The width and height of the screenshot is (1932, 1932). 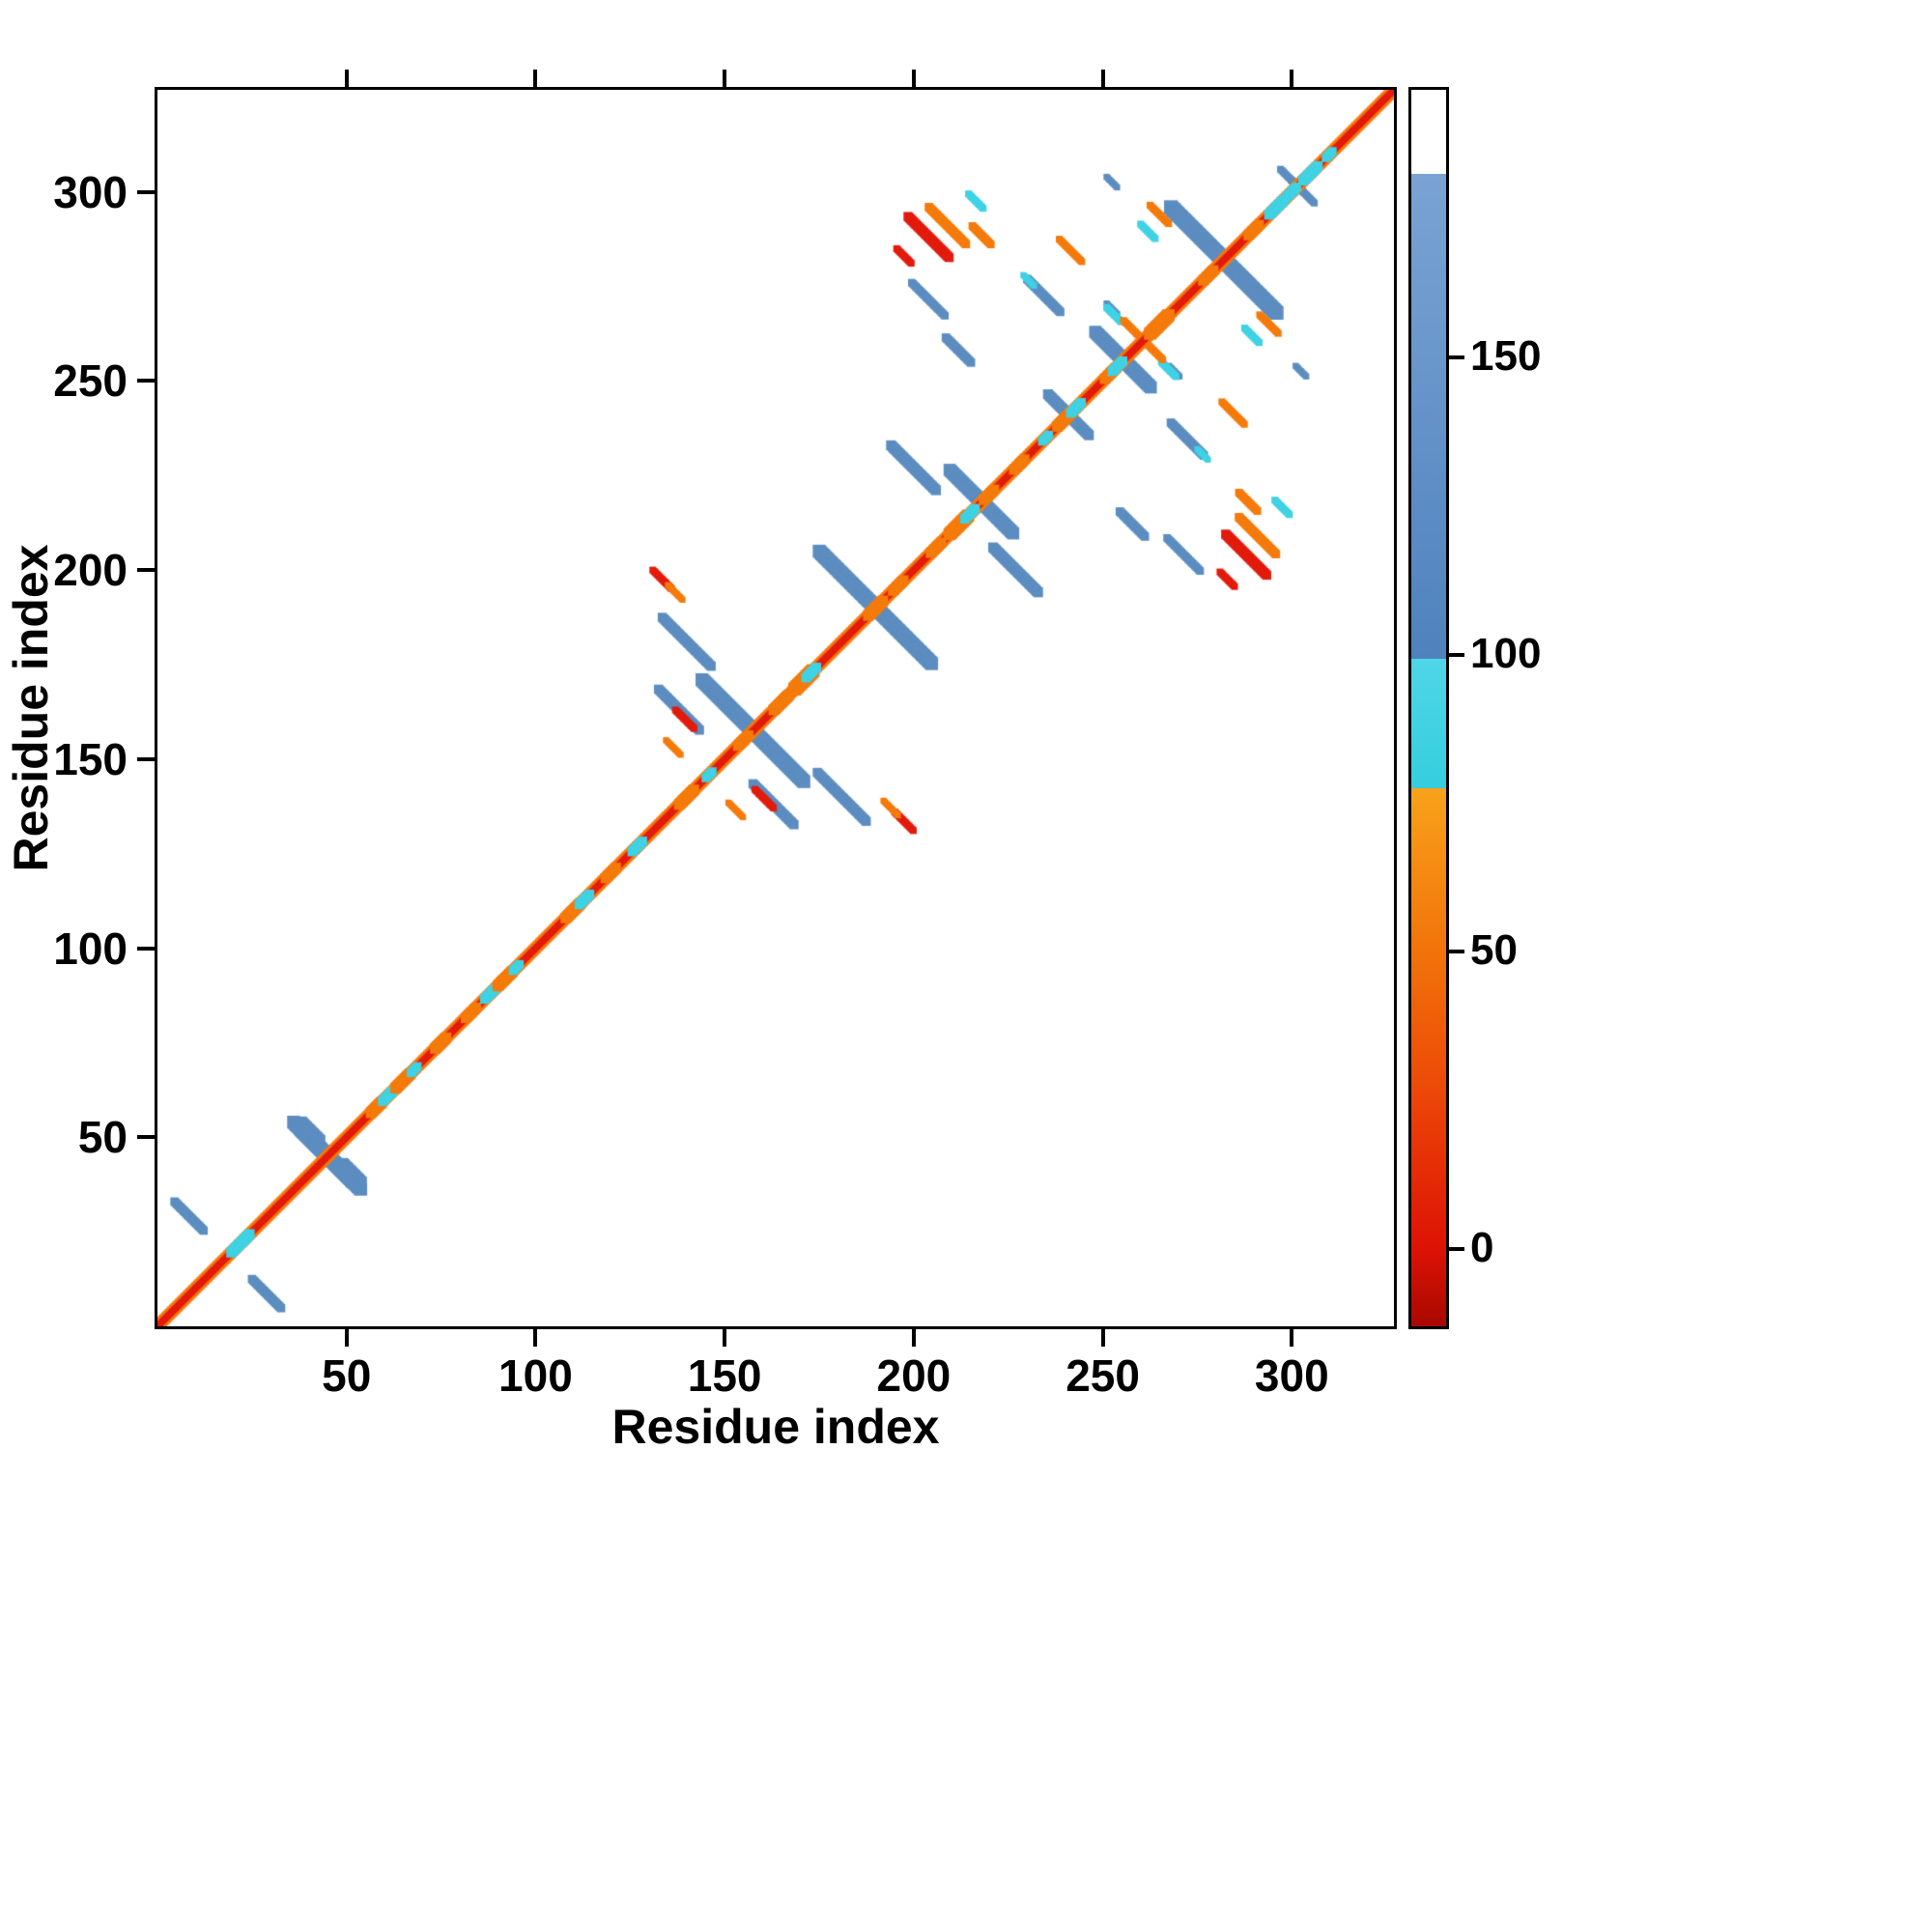 What do you see at coordinates (1482, 1247) in the screenshot?
I see `colorbar-tick-label-0: 0` at bounding box center [1482, 1247].